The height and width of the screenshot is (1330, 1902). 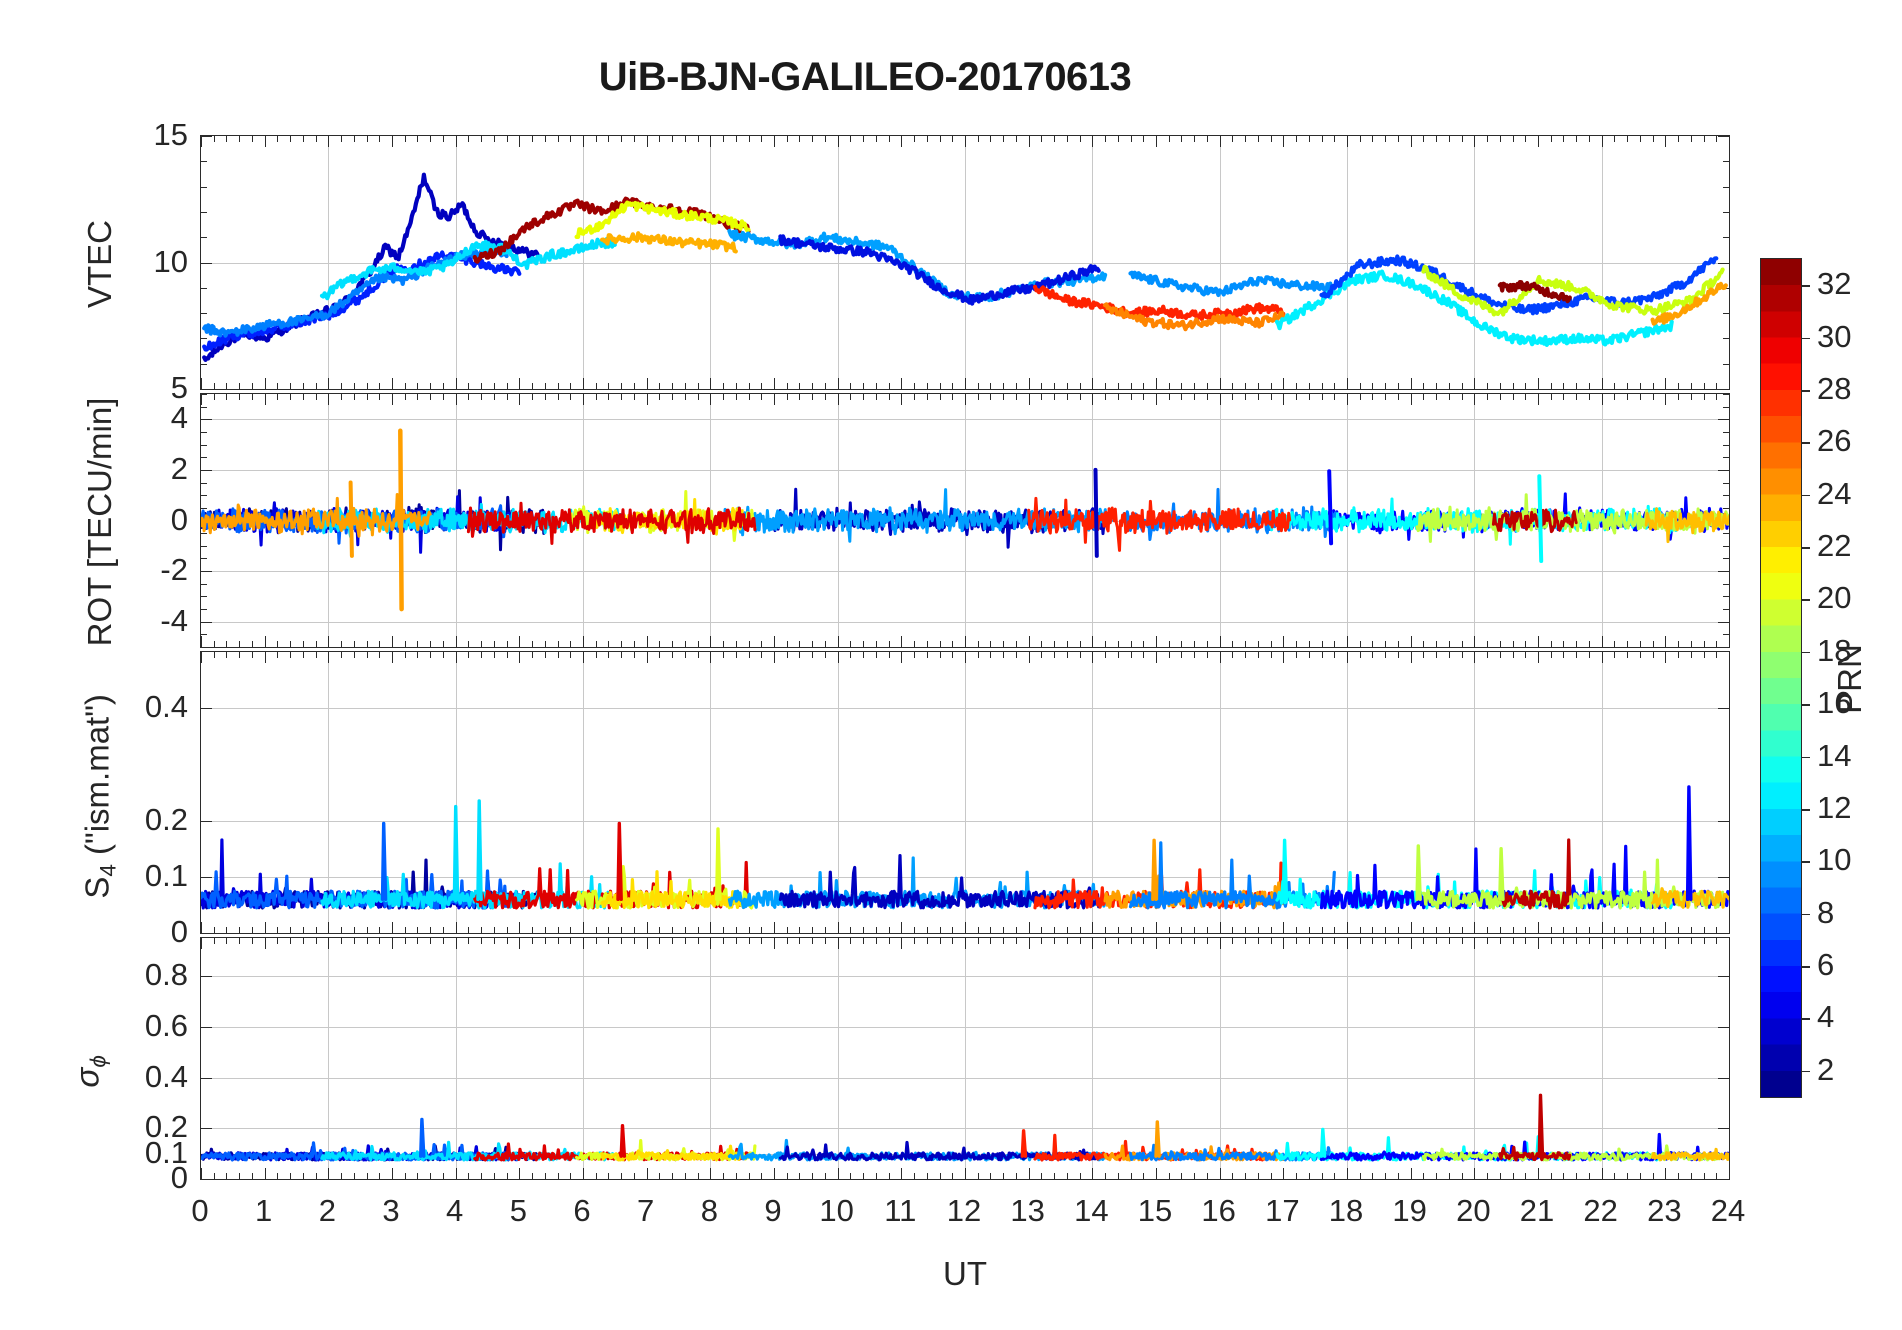 I want to click on colorbar-label: 10, so click(x=1834, y=860).